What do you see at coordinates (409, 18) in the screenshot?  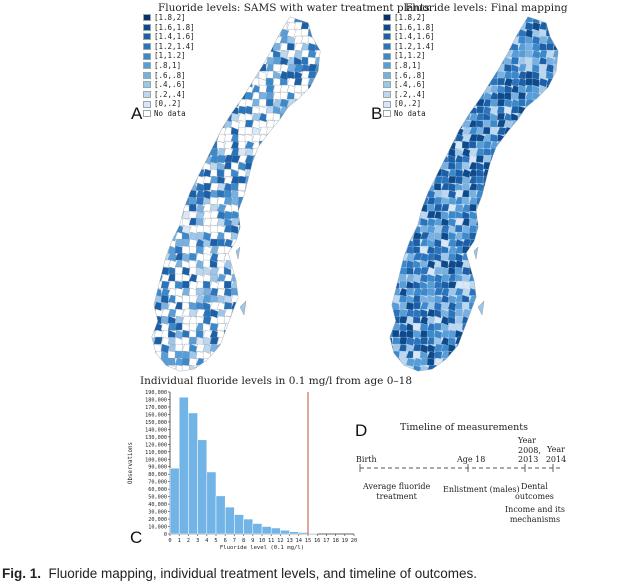 I see `panel-b-legend-item: [1.8,2]` at bounding box center [409, 18].